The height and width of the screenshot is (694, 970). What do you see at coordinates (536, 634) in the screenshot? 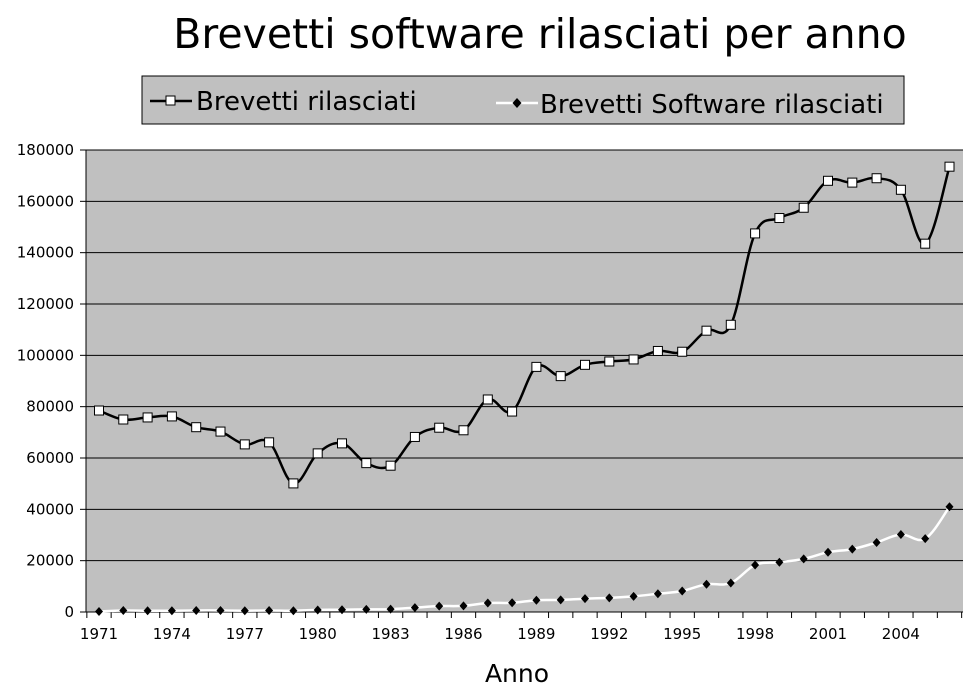
I see `x-tick-label: 1989` at bounding box center [536, 634].